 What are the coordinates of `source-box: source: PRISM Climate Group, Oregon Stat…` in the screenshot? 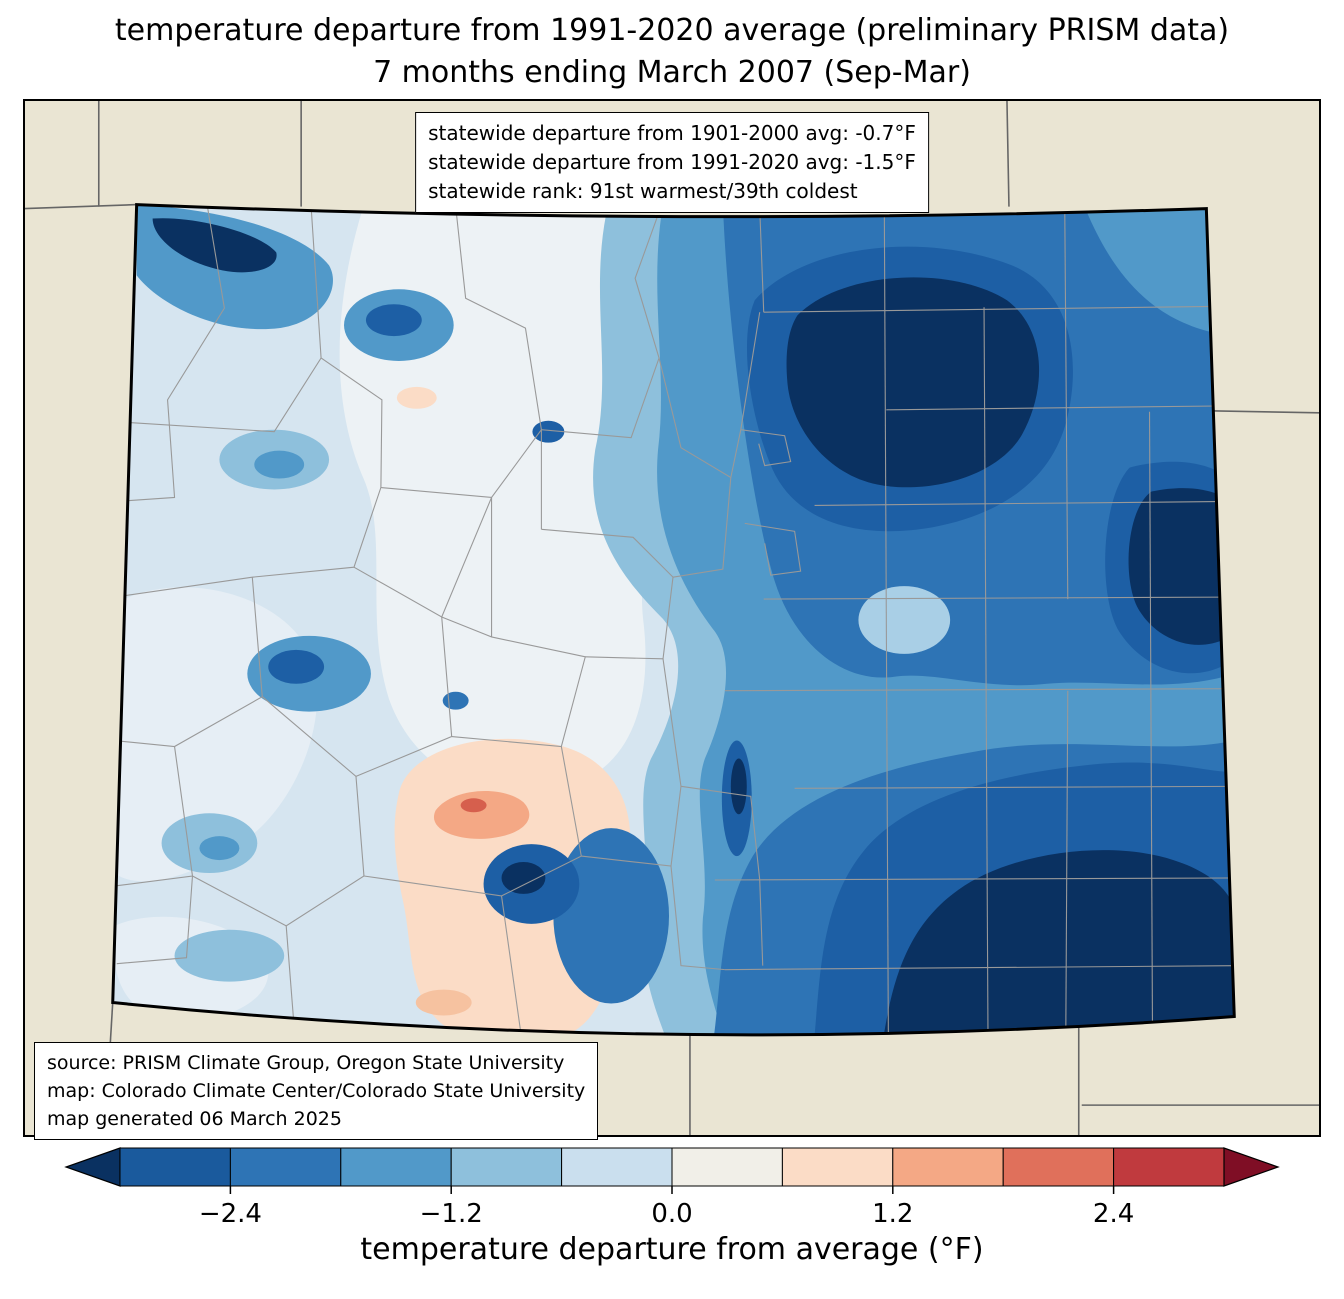 It's located at (316, 1091).